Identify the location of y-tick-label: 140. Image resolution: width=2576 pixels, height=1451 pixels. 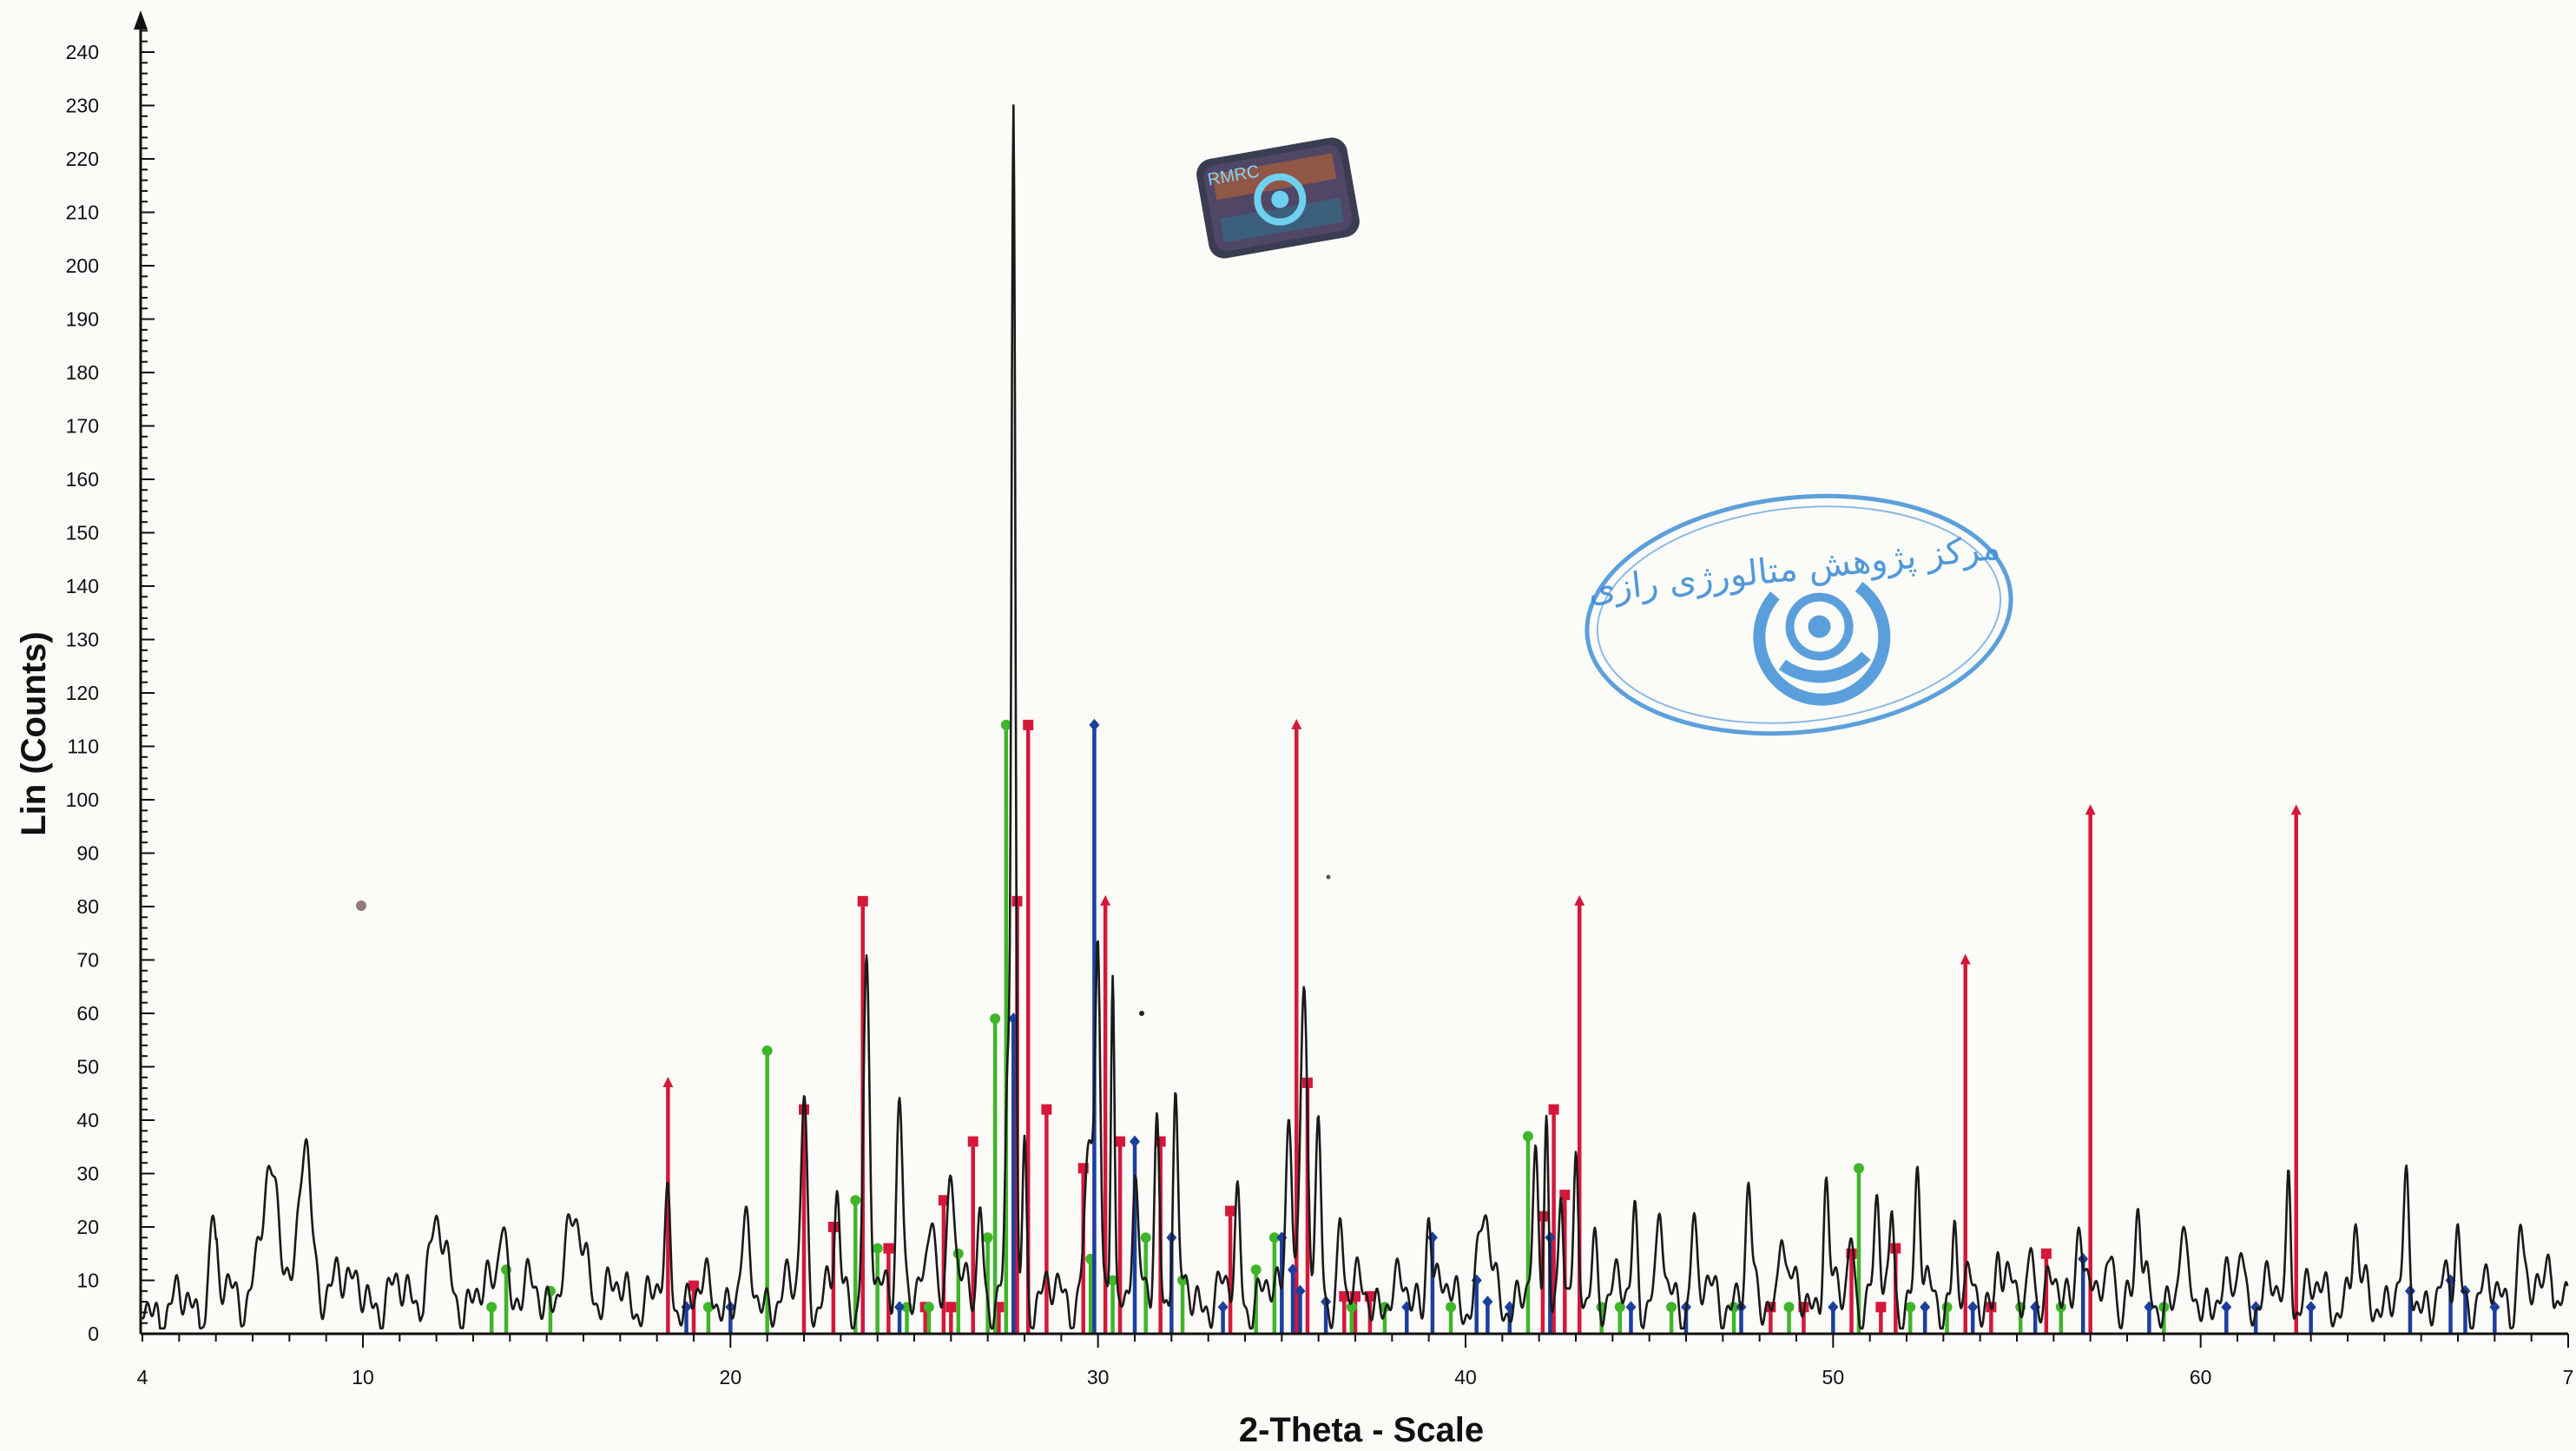
(82, 586).